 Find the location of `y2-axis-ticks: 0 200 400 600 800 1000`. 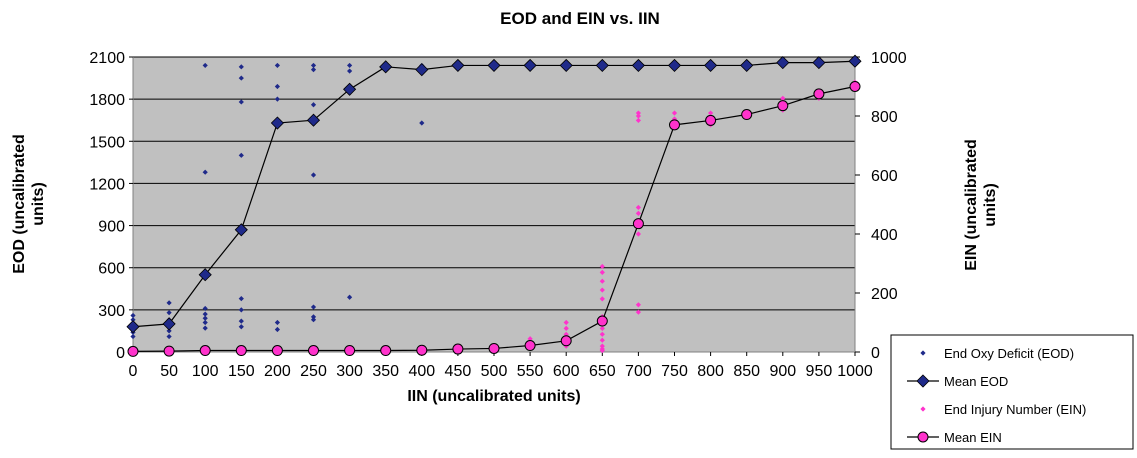

y2-axis-ticks: 0 200 400 600 800 1000 is located at coordinates (880, 206).